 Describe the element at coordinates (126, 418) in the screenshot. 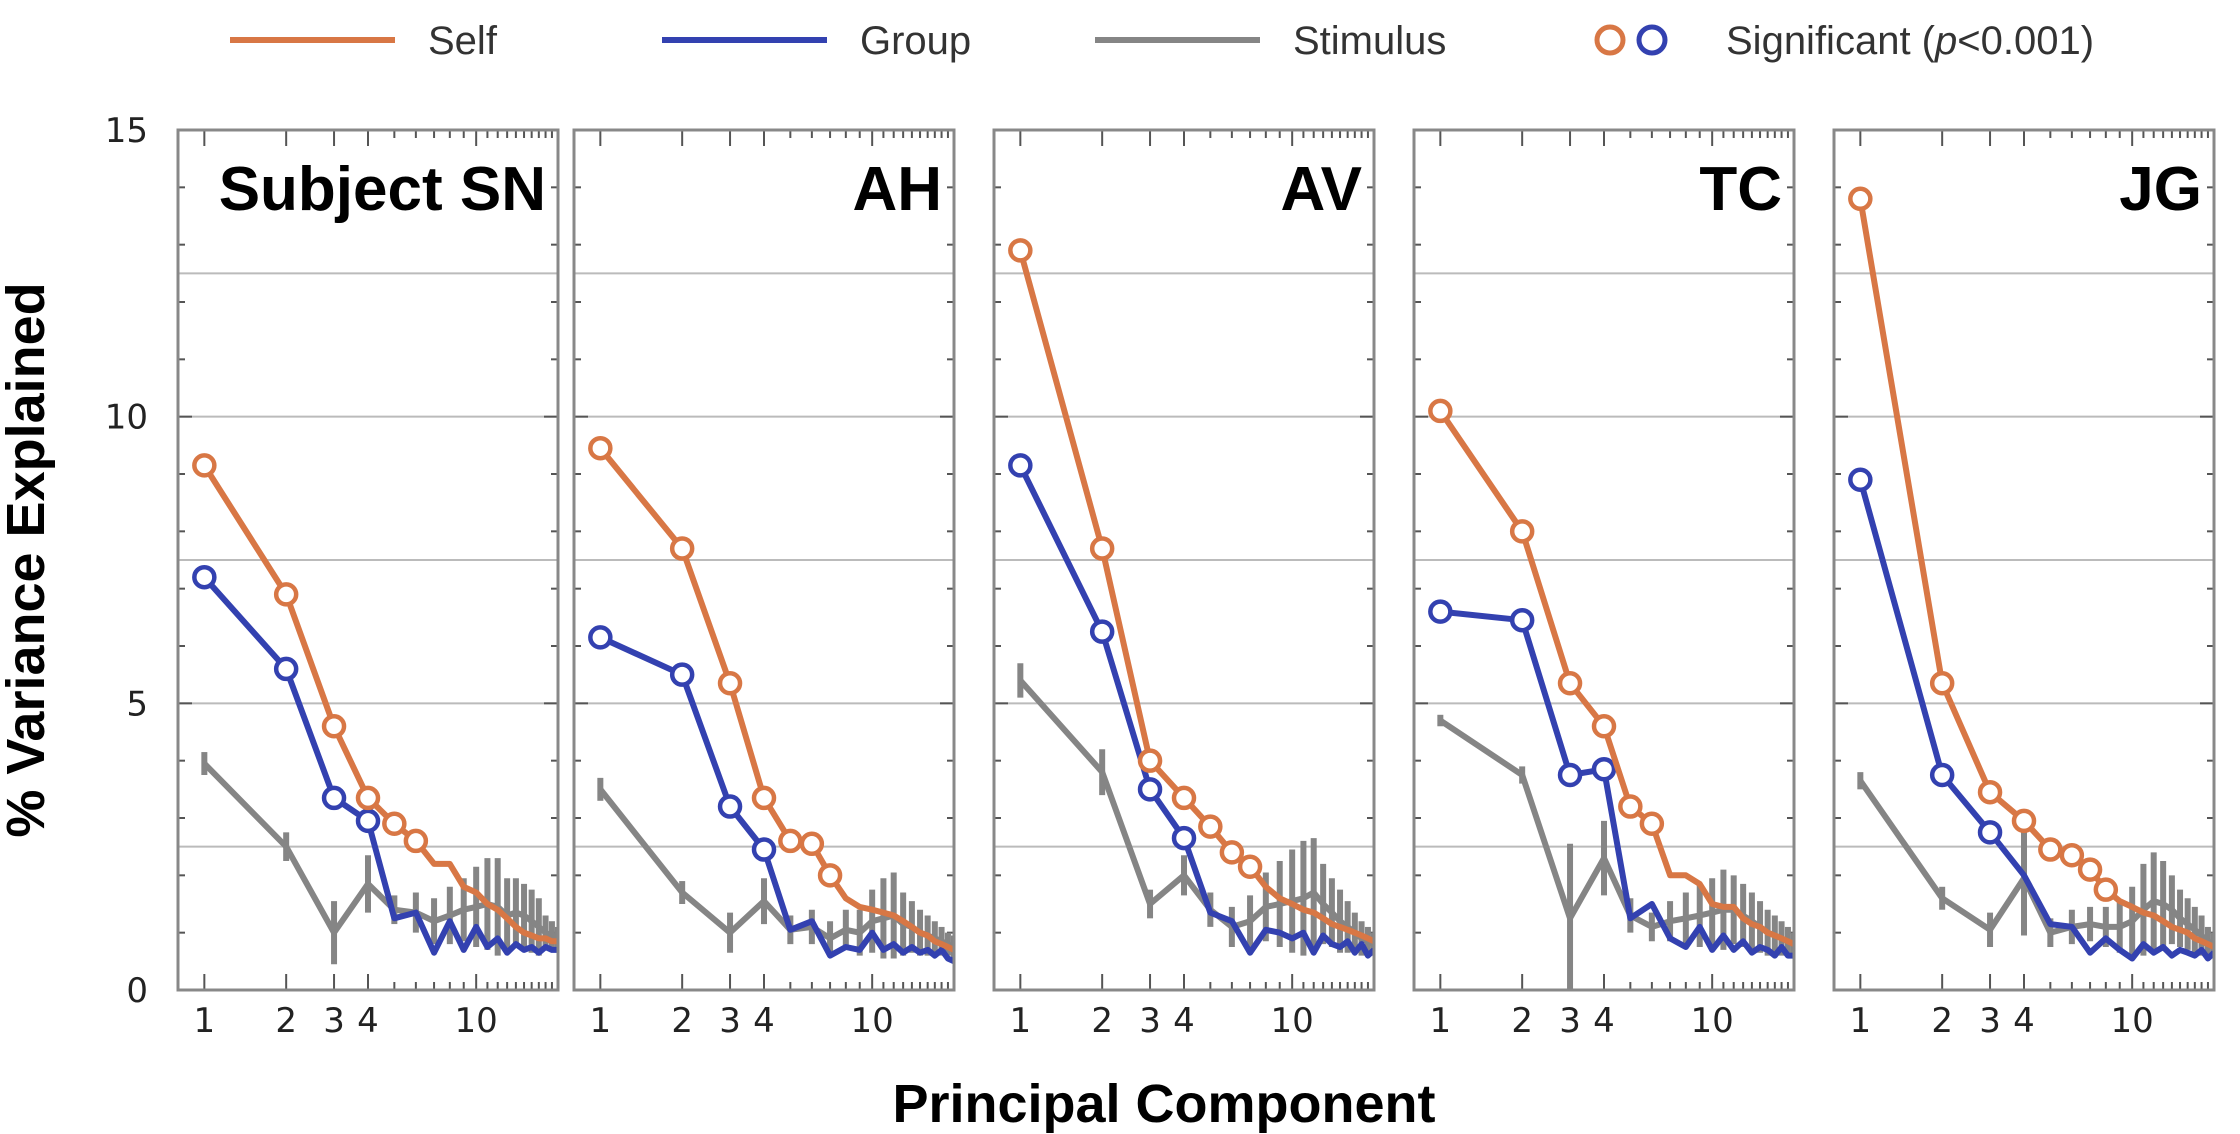

I see `y-tick-label-10: 10` at that location.